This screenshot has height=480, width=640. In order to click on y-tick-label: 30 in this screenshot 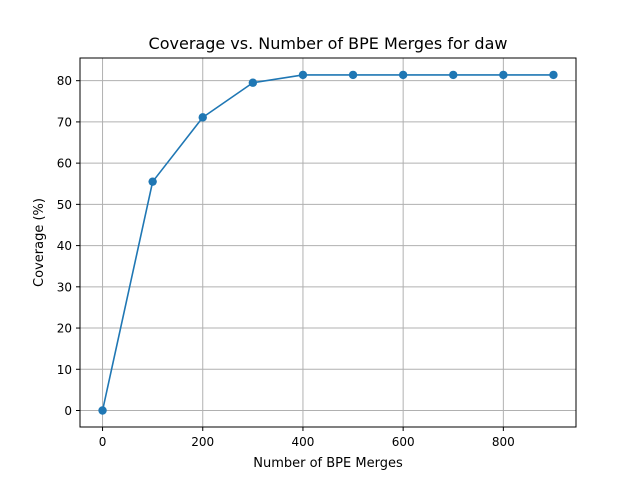, I will do `click(64, 287)`.